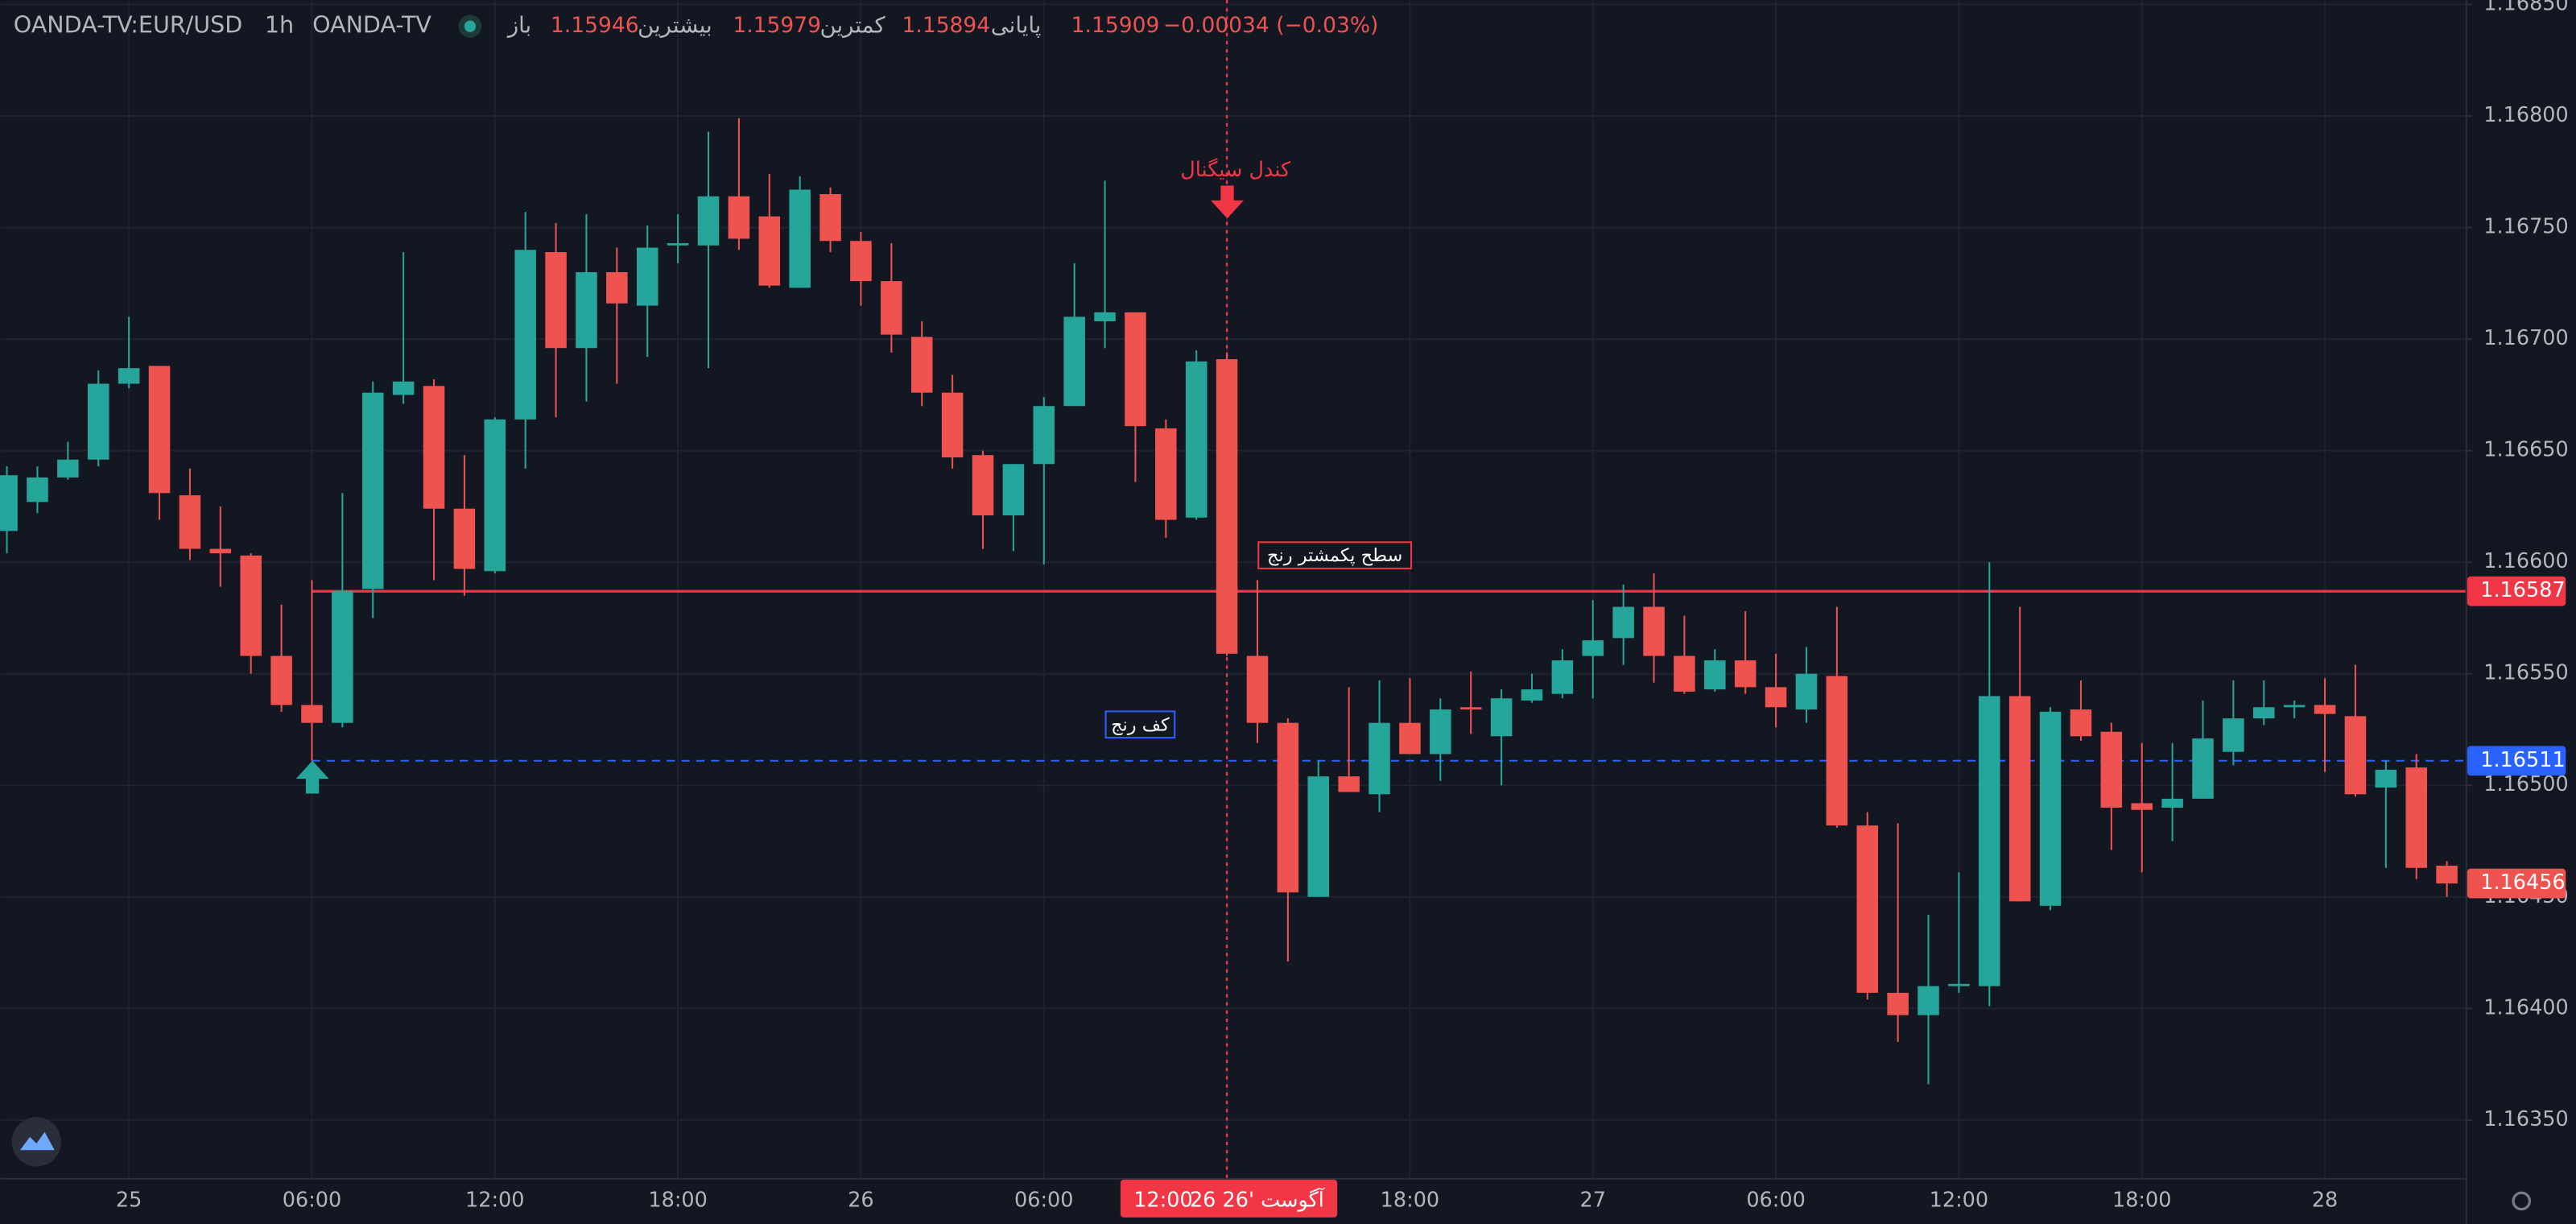 This screenshot has width=2576, height=1224. Describe the element at coordinates (1235, 170) in the screenshot. I see `signal-label: کندل سیگنال` at that location.